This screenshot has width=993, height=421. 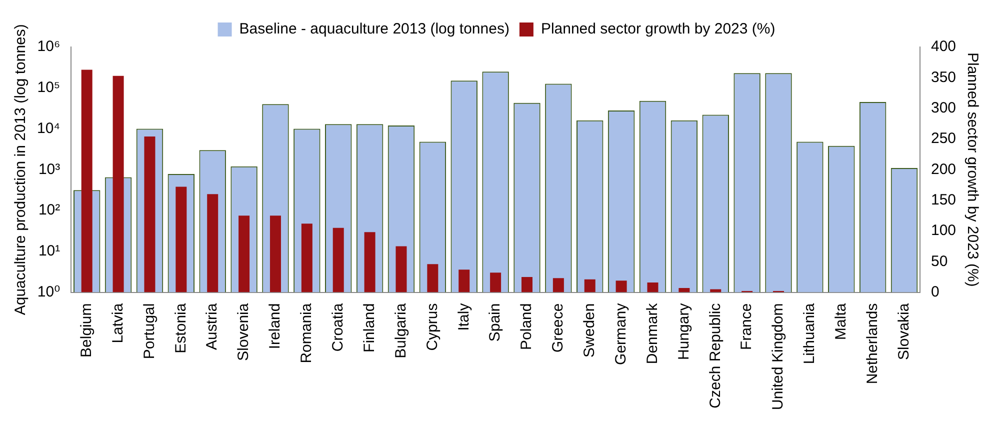 What do you see at coordinates (307, 333) in the screenshot?
I see `x-tick-label: Romania` at bounding box center [307, 333].